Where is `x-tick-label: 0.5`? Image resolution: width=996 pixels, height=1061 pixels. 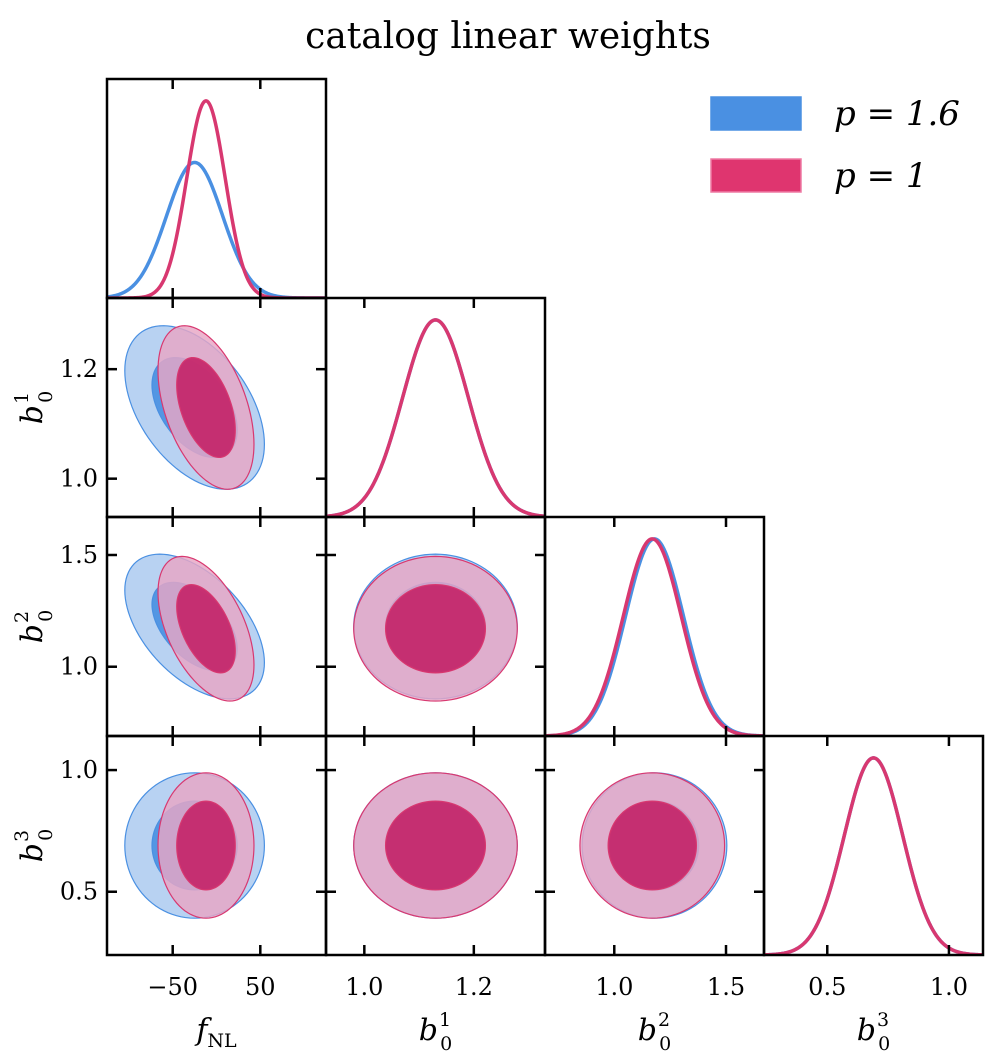 x-tick-label: 0.5 is located at coordinates (827, 987).